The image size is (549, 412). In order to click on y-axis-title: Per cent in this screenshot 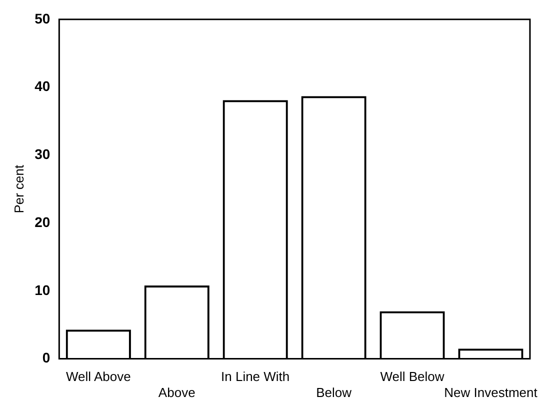, I will do `click(18, 189)`.